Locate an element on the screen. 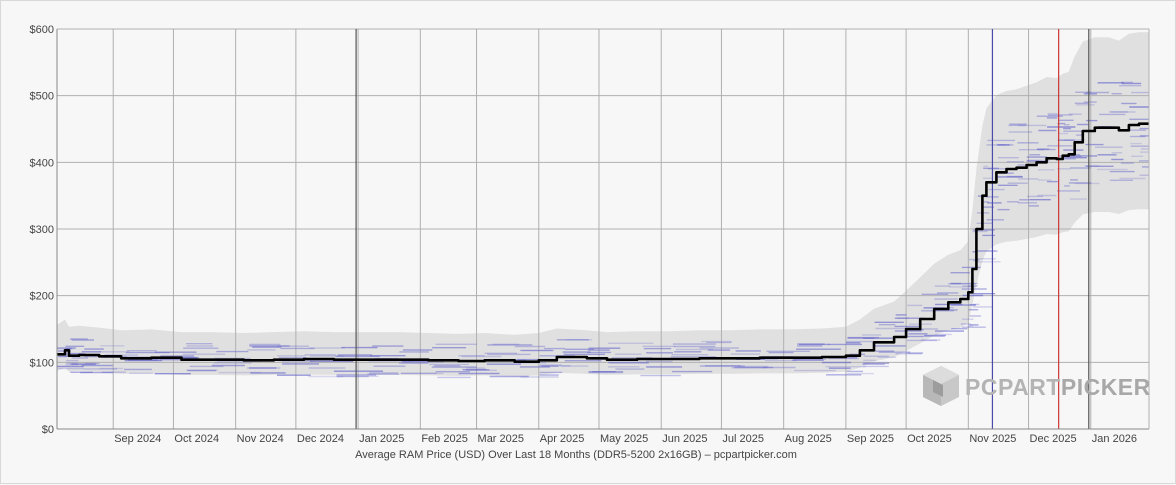 The width and height of the screenshot is (1176, 485). logo-text: PCPARTPICKER is located at coordinates (1058, 387).